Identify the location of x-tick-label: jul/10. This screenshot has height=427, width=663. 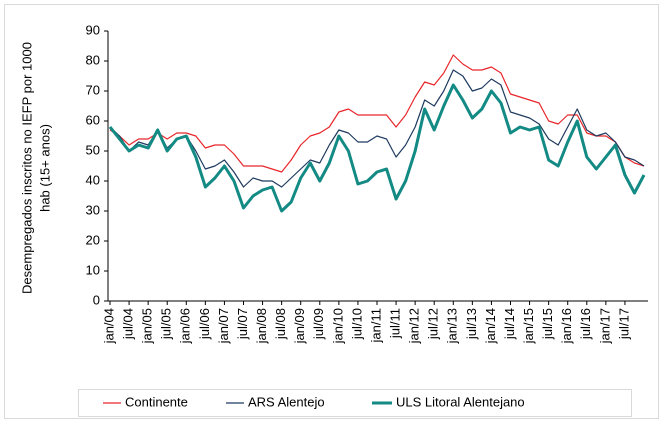
(356, 324).